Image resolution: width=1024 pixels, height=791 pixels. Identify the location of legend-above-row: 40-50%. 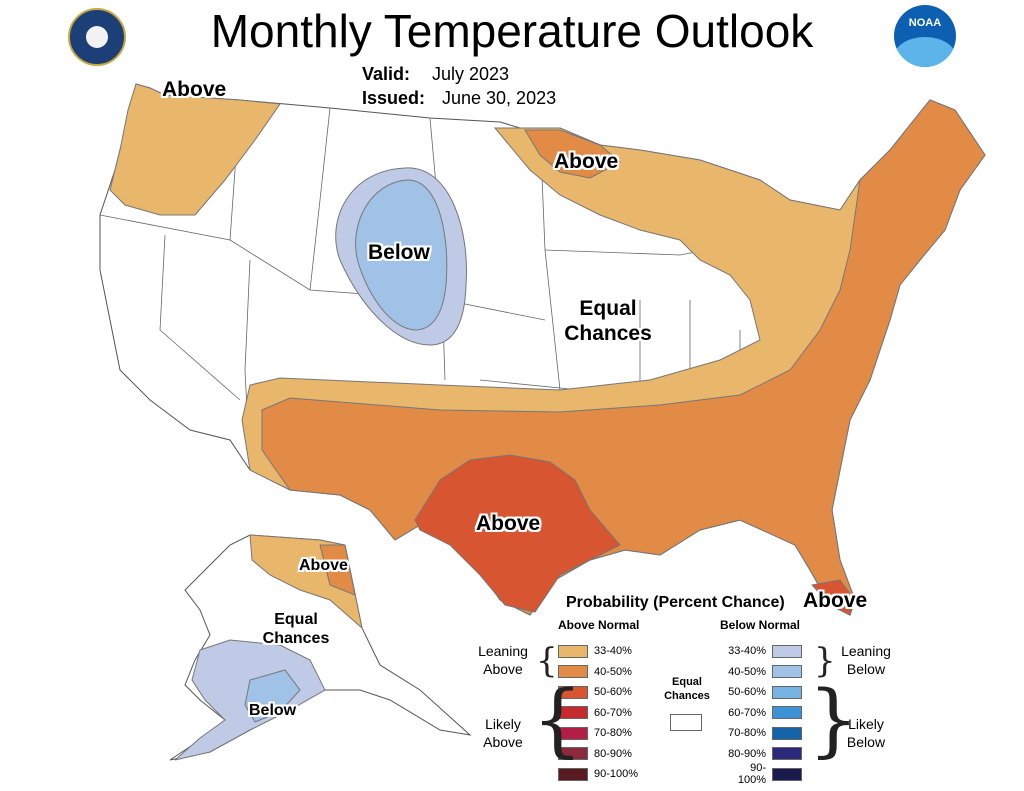
(603, 672).